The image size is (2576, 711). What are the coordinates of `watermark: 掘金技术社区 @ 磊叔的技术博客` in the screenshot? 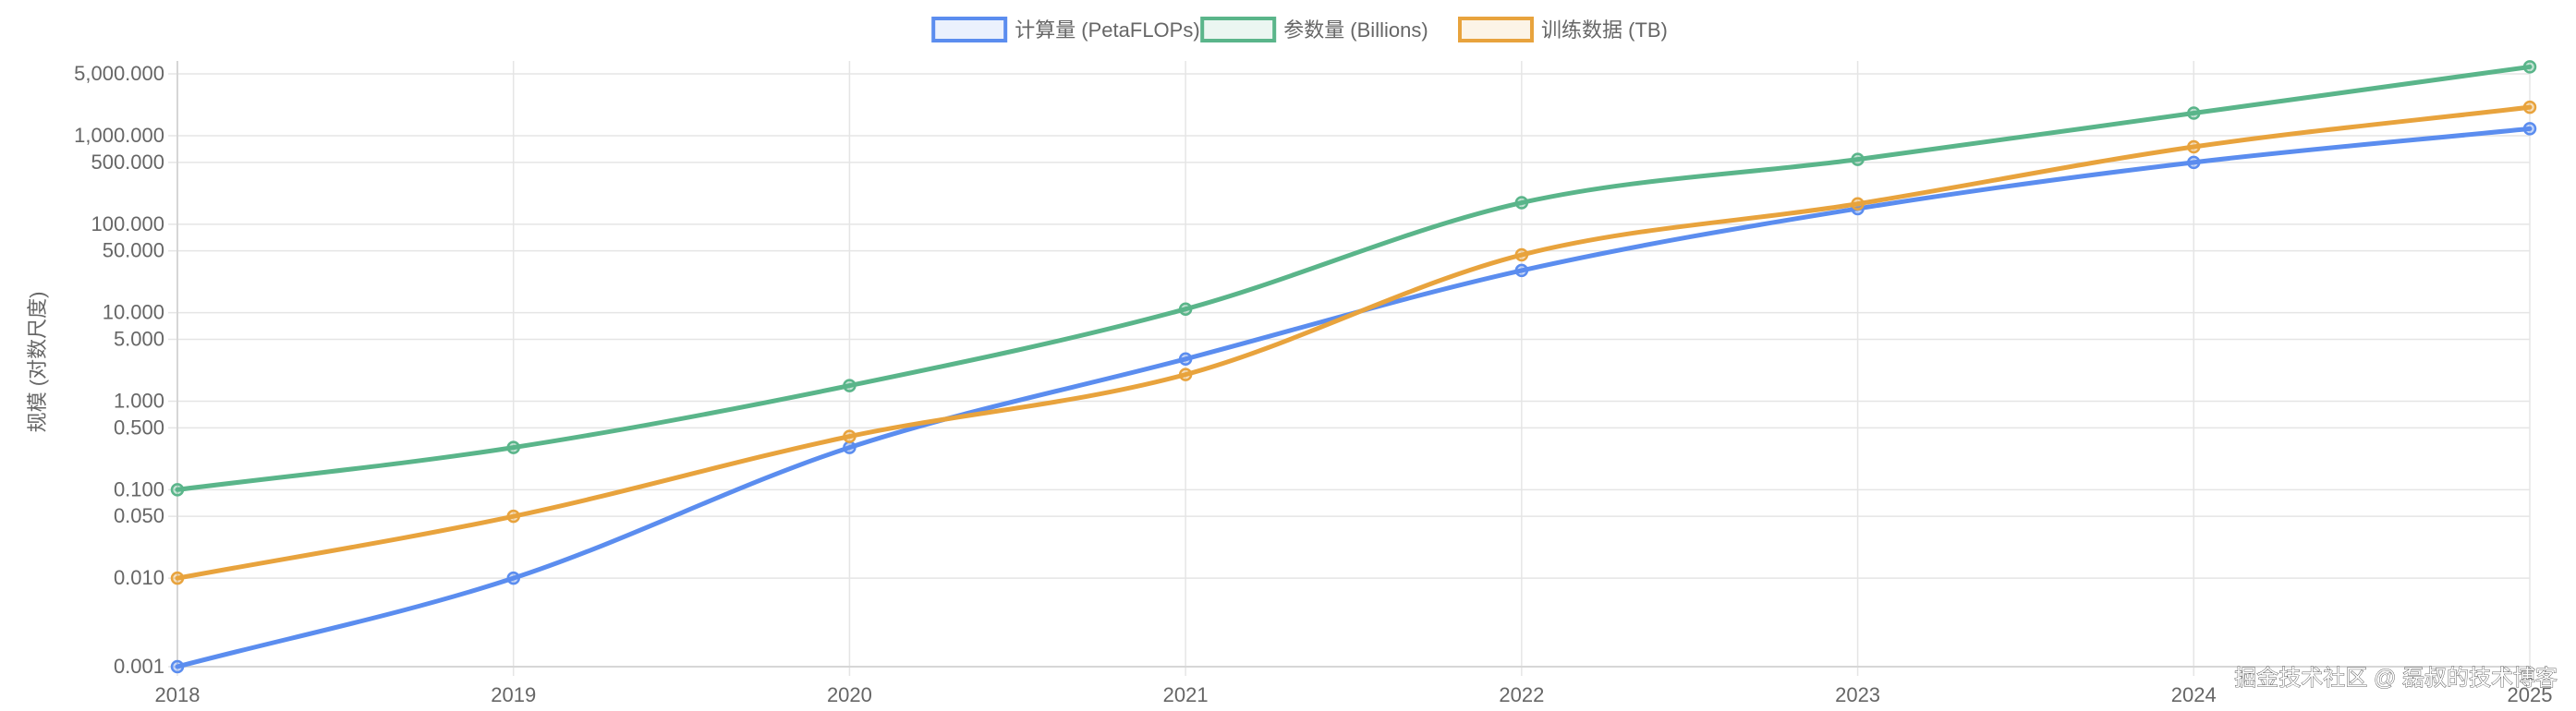 It's located at (2396, 678).